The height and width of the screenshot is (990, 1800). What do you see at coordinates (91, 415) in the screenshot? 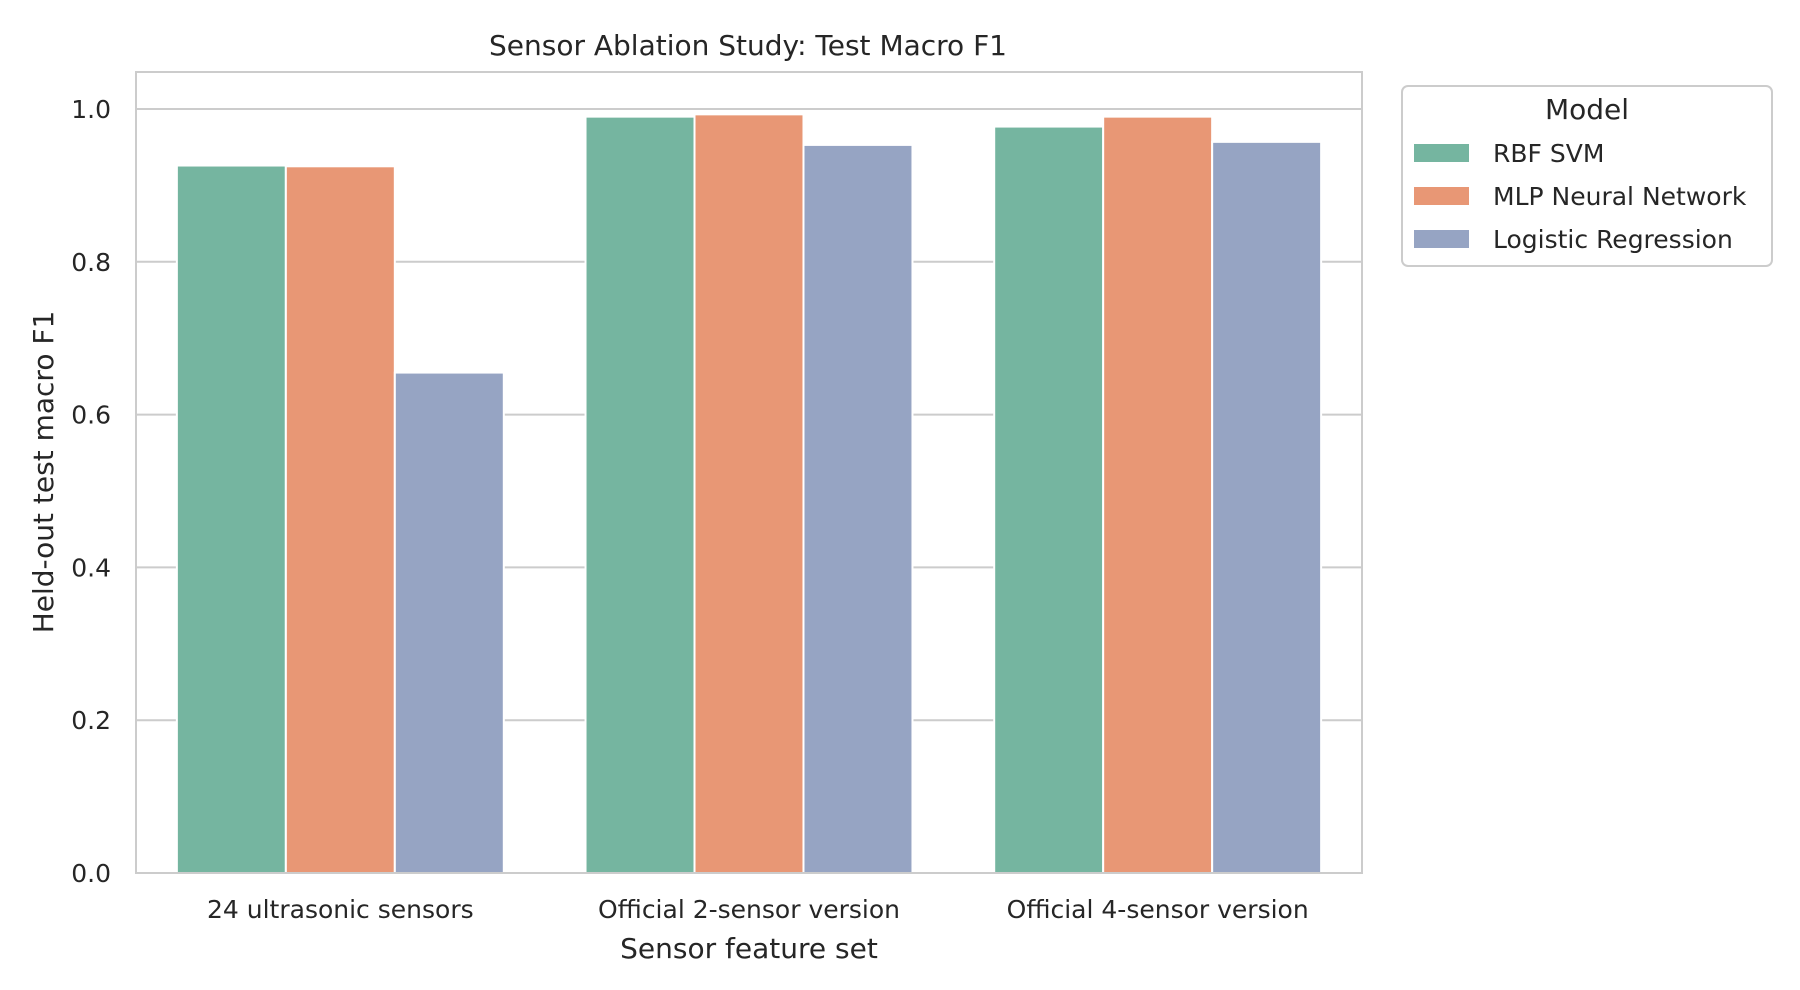
I see `y-tick-label: 0.6` at bounding box center [91, 415].